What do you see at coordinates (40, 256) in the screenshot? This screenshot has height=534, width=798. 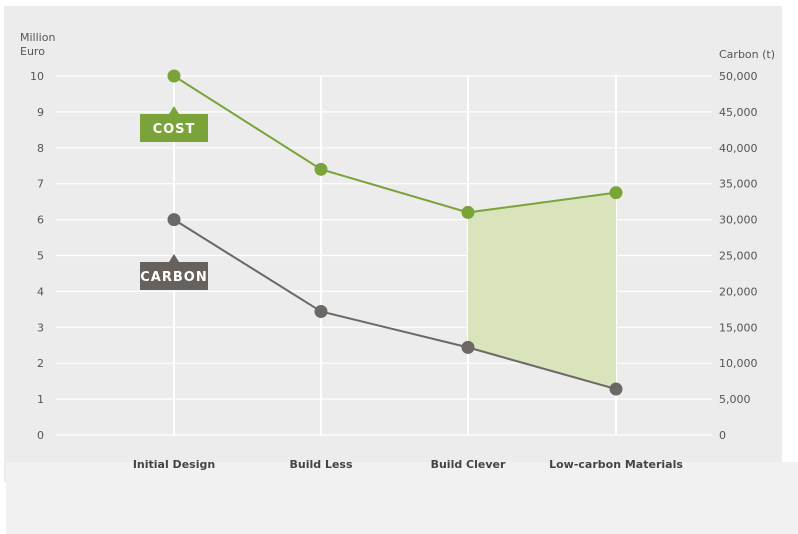 I see `left-tick-label: 5` at bounding box center [40, 256].